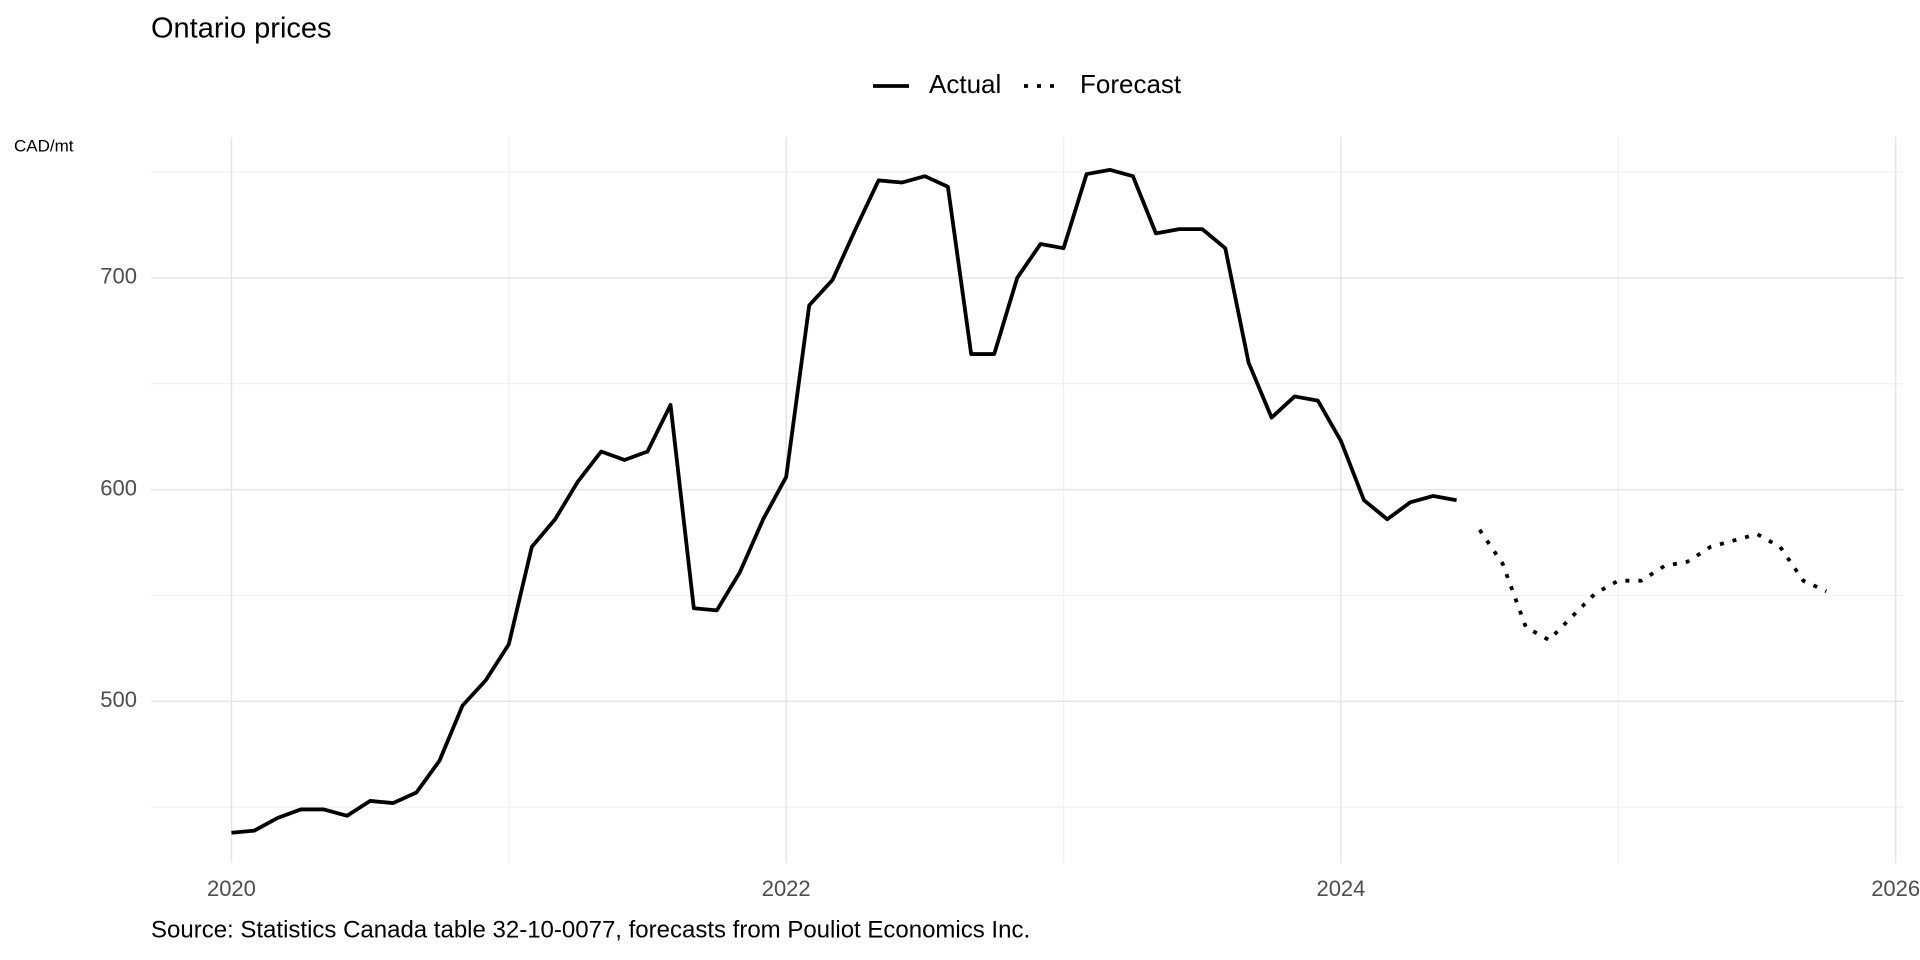  What do you see at coordinates (118, 276) in the screenshot?
I see `y-tick-label: 700` at bounding box center [118, 276].